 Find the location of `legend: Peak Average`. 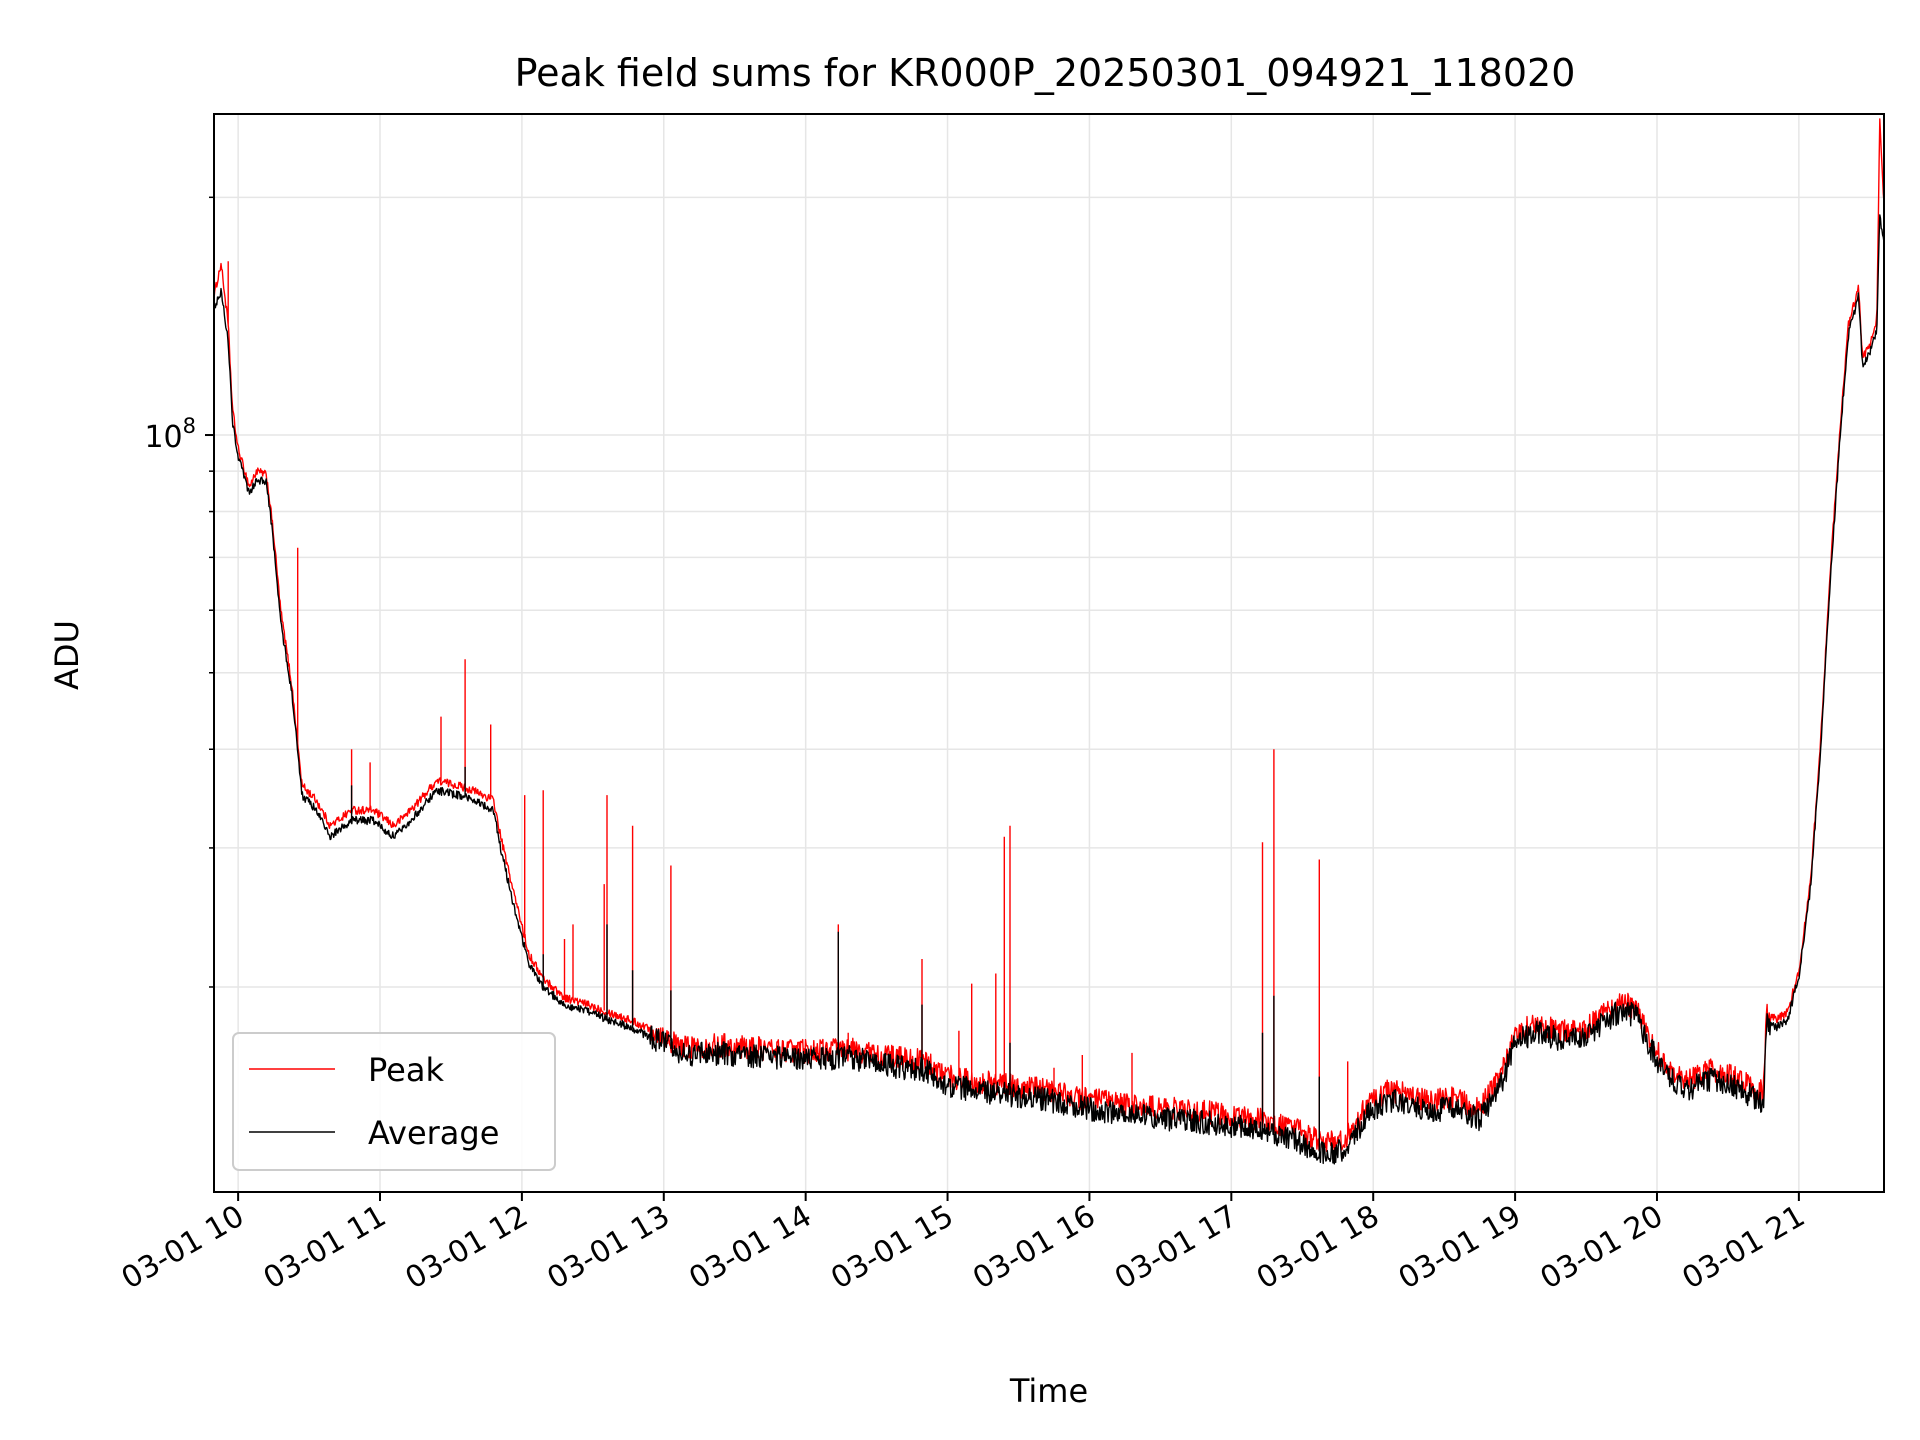

legend: Peak Average is located at coordinates (394, 1101).